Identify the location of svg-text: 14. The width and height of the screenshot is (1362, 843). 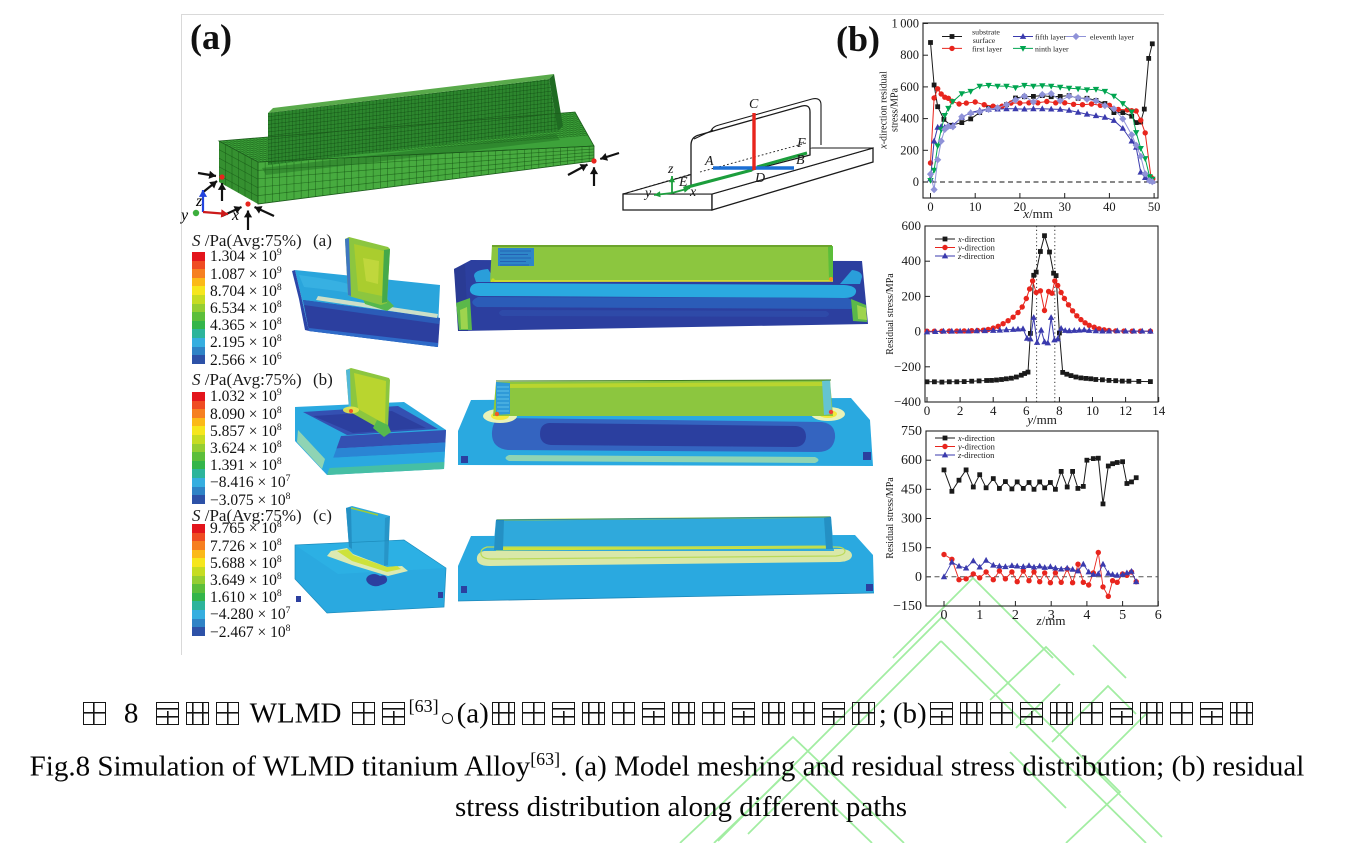
(1159, 410).